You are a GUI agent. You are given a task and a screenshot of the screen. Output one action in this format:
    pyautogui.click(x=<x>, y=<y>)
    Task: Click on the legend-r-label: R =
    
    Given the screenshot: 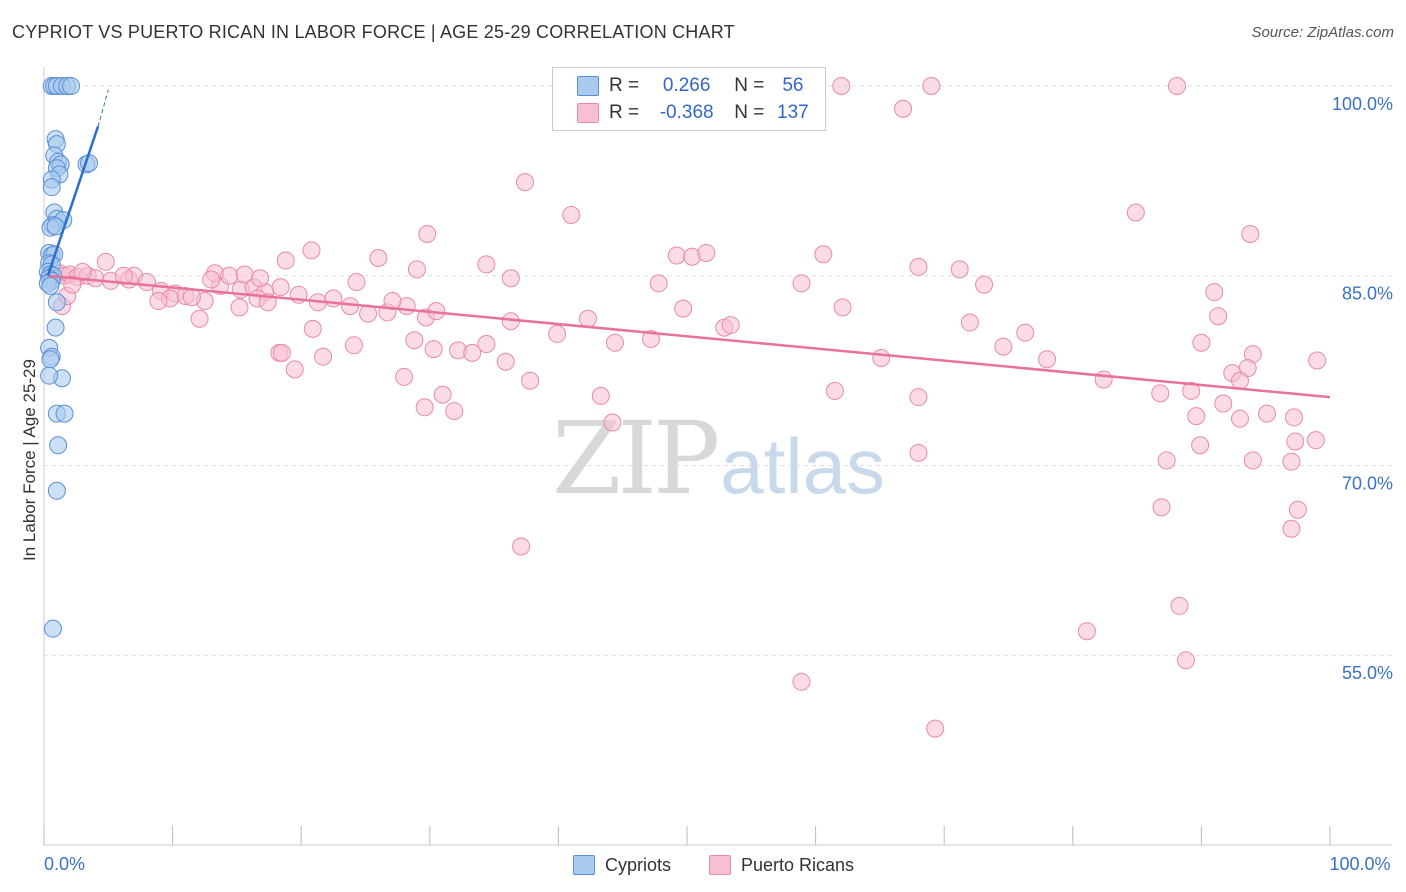 What is the action you would take?
    pyautogui.click(x=624, y=85)
    